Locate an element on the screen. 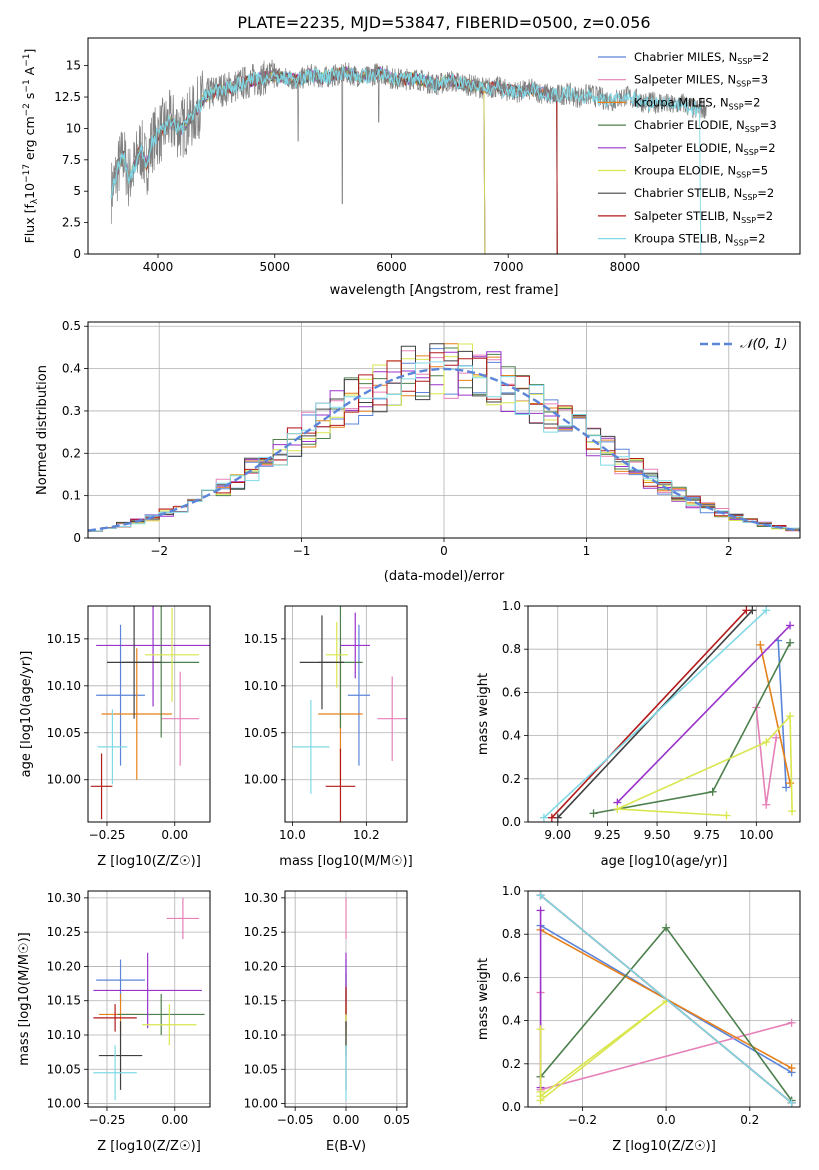 This screenshot has height=1170, width=819. residuals-xtick-label: 0 is located at coordinates (444, 551).